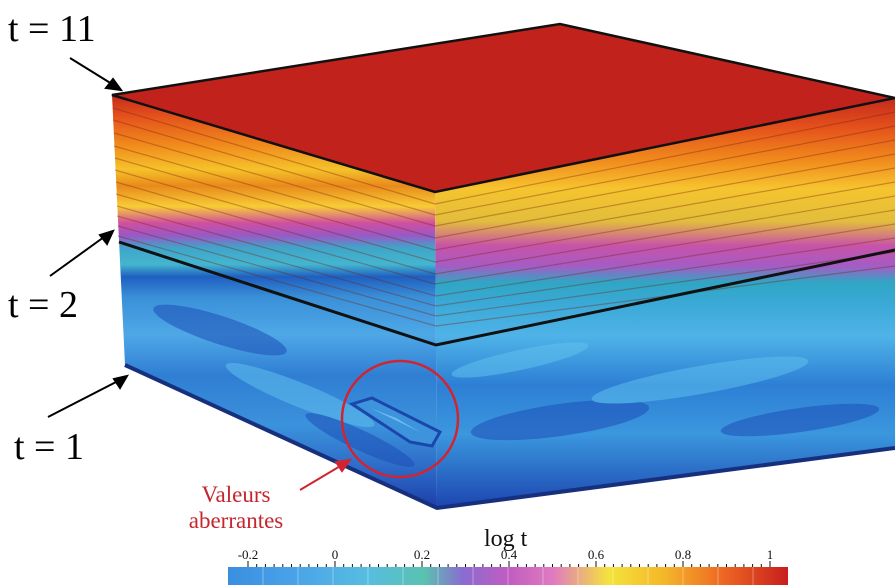 This screenshot has width=895, height=585. What do you see at coordinates (683, 554) in the screenshot?
I see `colorbar-tick-label: 0.8` at bounding box center [683, 554].